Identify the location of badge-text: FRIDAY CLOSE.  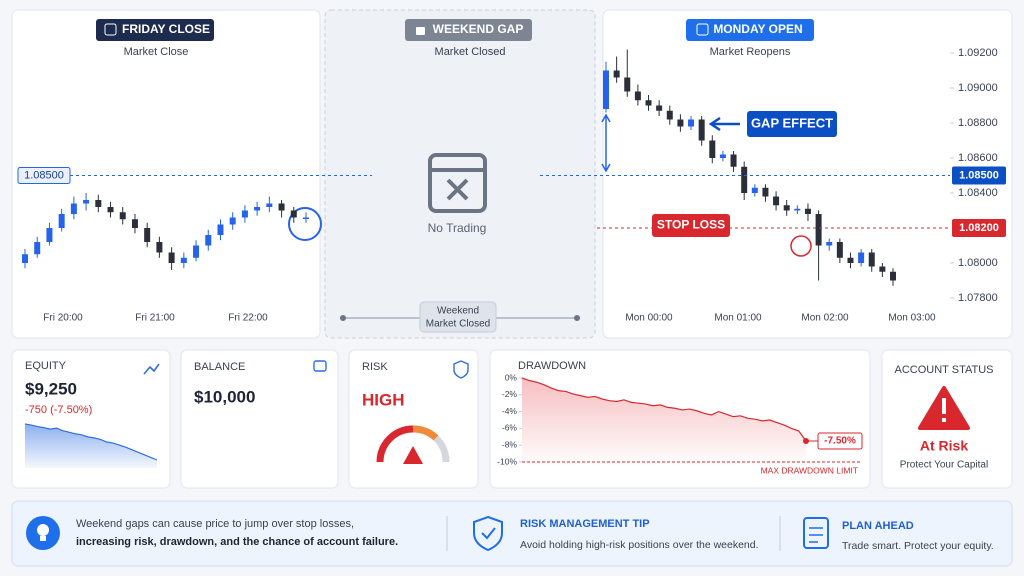
(166, 29).